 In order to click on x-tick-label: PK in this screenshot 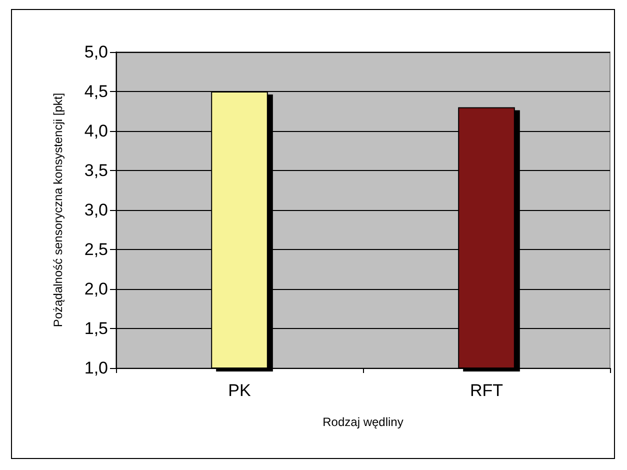, I will do `click(240, 390)`.